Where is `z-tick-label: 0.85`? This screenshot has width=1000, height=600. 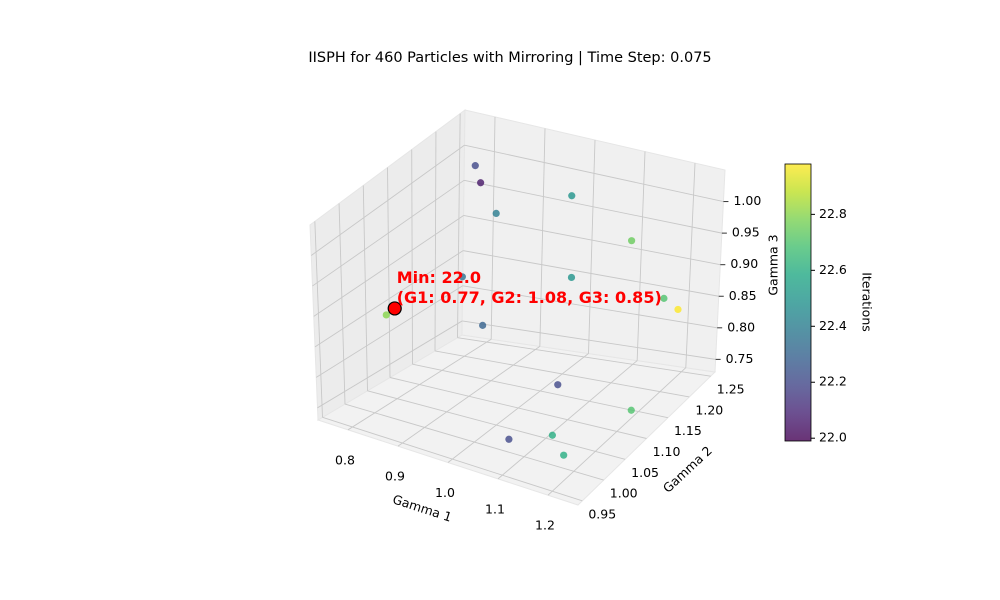 z-tick-label: 0.85 is located at coordinates (743, 295).